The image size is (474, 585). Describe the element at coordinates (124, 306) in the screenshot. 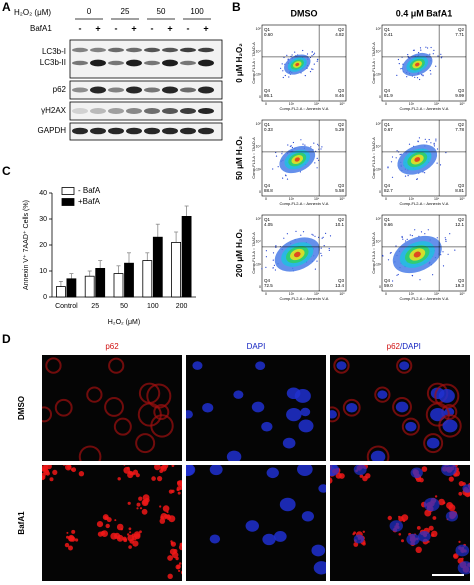

I see `x-tick-label: 50` at that location.